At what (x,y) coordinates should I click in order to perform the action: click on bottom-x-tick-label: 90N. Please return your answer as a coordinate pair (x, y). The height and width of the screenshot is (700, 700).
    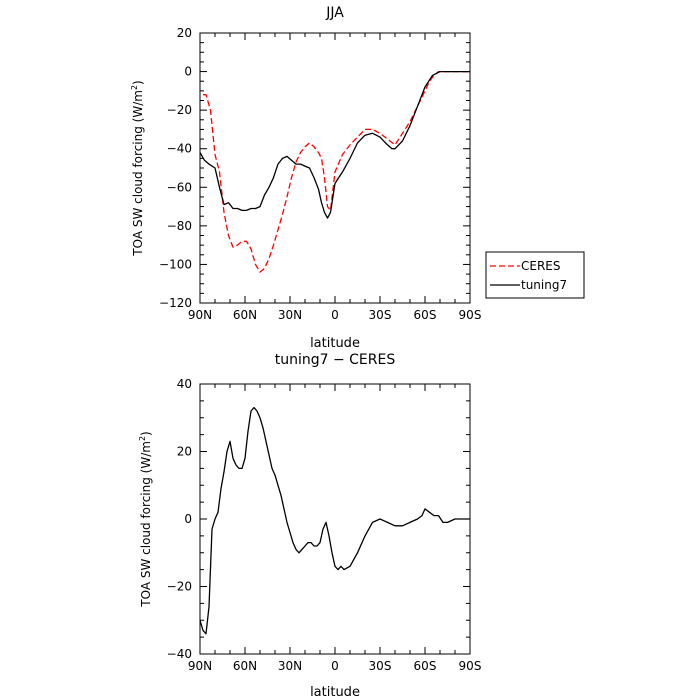
    Looking at the image, I should click on (200, 666).